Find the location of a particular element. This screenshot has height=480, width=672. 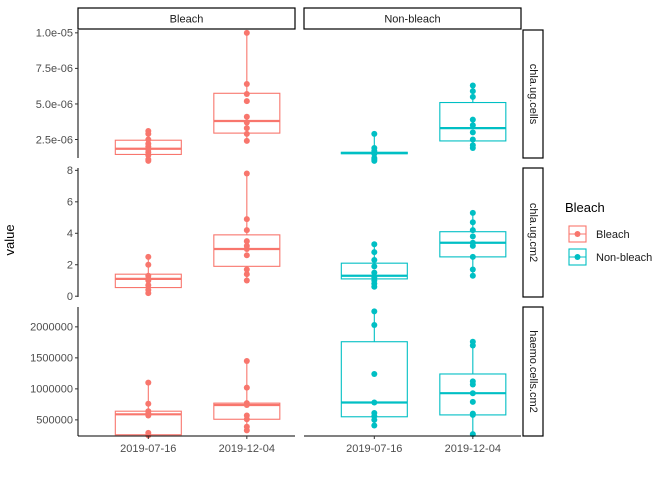

legend-entry: Bleach is located at coordinates (599, 234).